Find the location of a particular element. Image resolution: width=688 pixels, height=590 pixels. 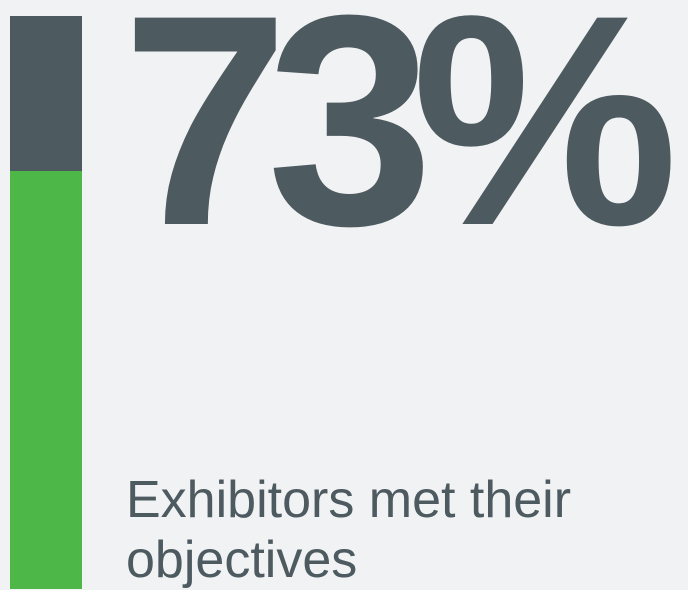

stat-progress-bar is located at coordinates (46, 302).